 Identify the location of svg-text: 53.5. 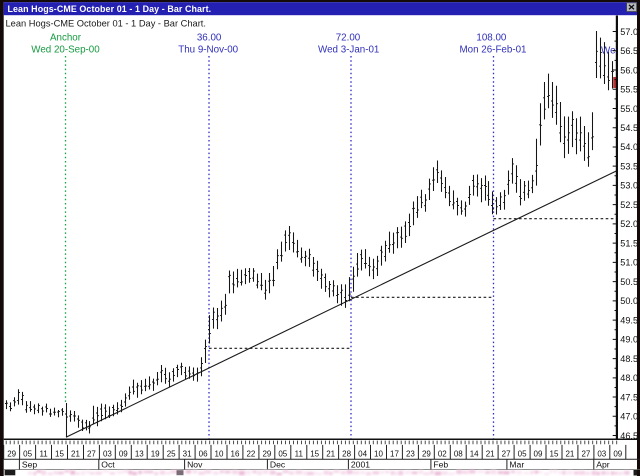
(629, 167).